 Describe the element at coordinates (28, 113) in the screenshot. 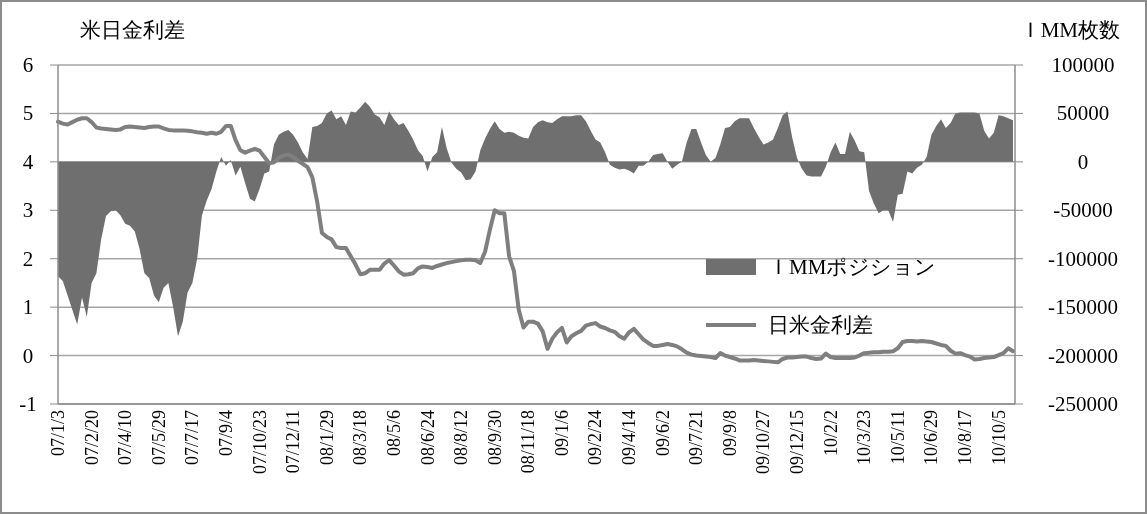

I see `y-tick-label: 5` at that location.